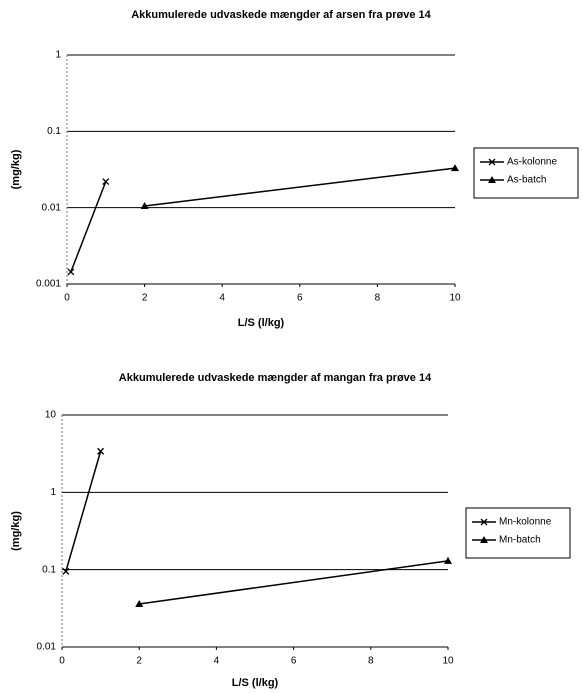 The width and height of the screenshot is (583, 693). Describe the element at coordinates (51, 415) in the screenshot. I see `y-tick-label: 10` at that location.